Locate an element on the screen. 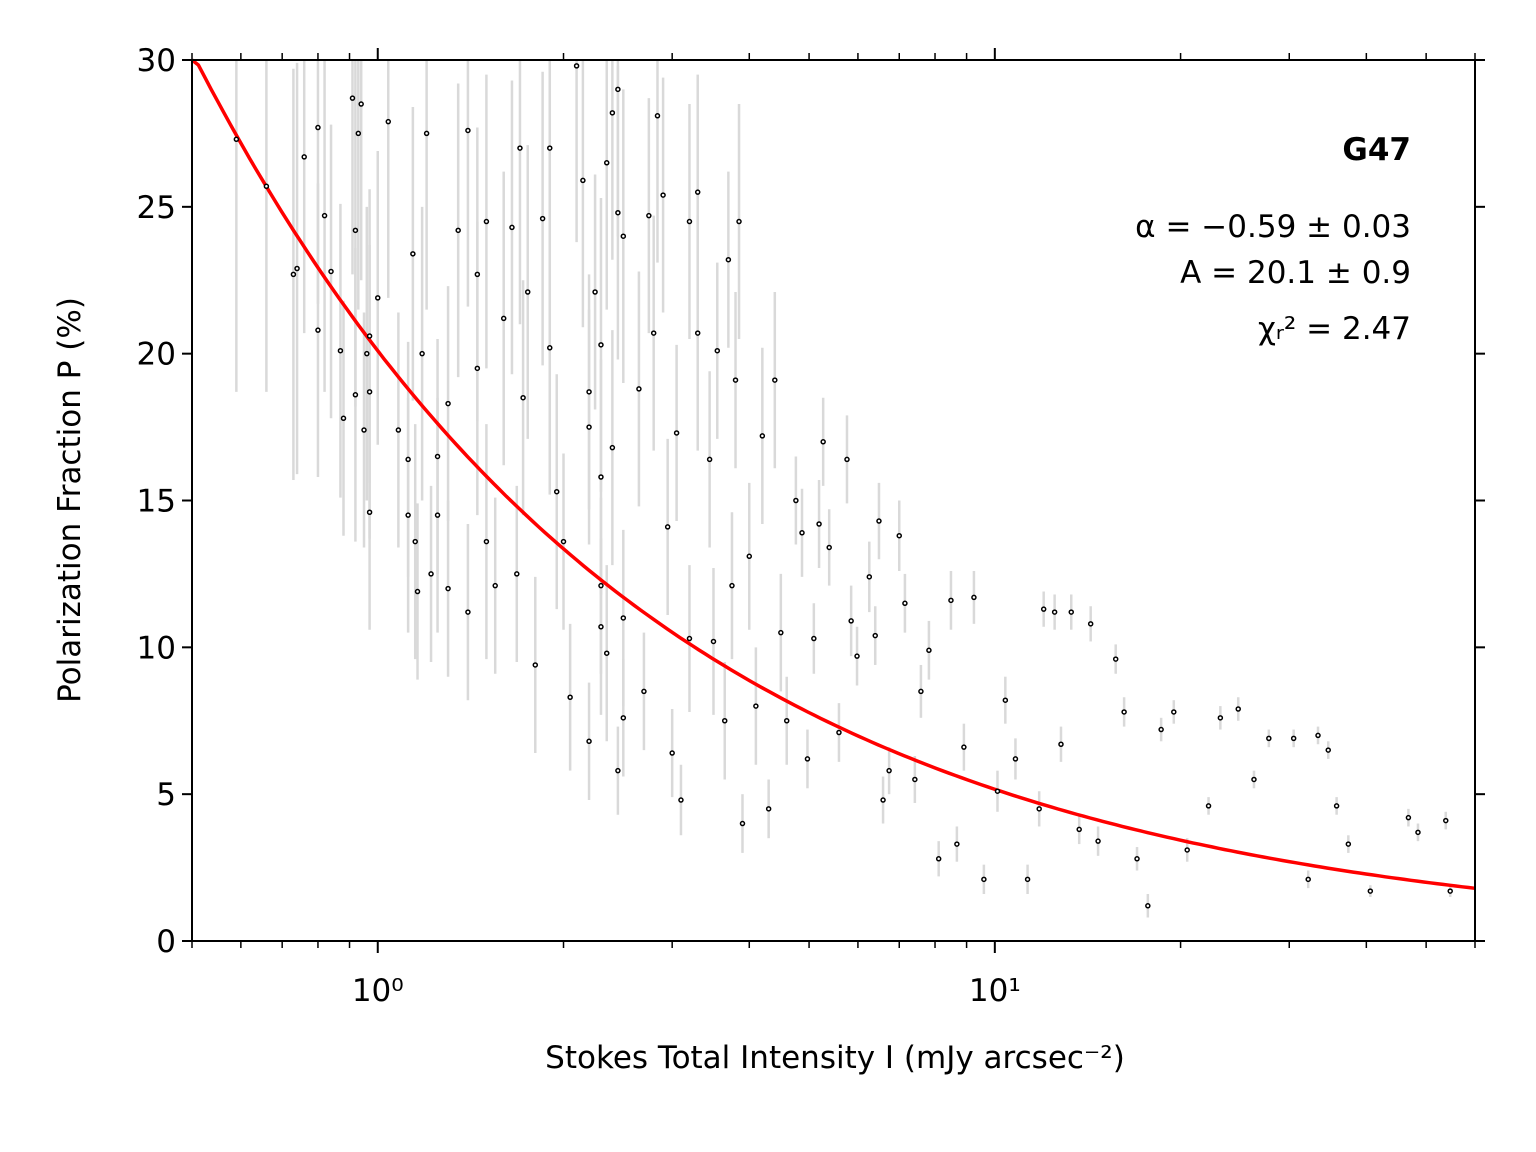 This screenshot has height=1152, width=1536. y-tick-label: 30 is located at coordinates (156, 61).